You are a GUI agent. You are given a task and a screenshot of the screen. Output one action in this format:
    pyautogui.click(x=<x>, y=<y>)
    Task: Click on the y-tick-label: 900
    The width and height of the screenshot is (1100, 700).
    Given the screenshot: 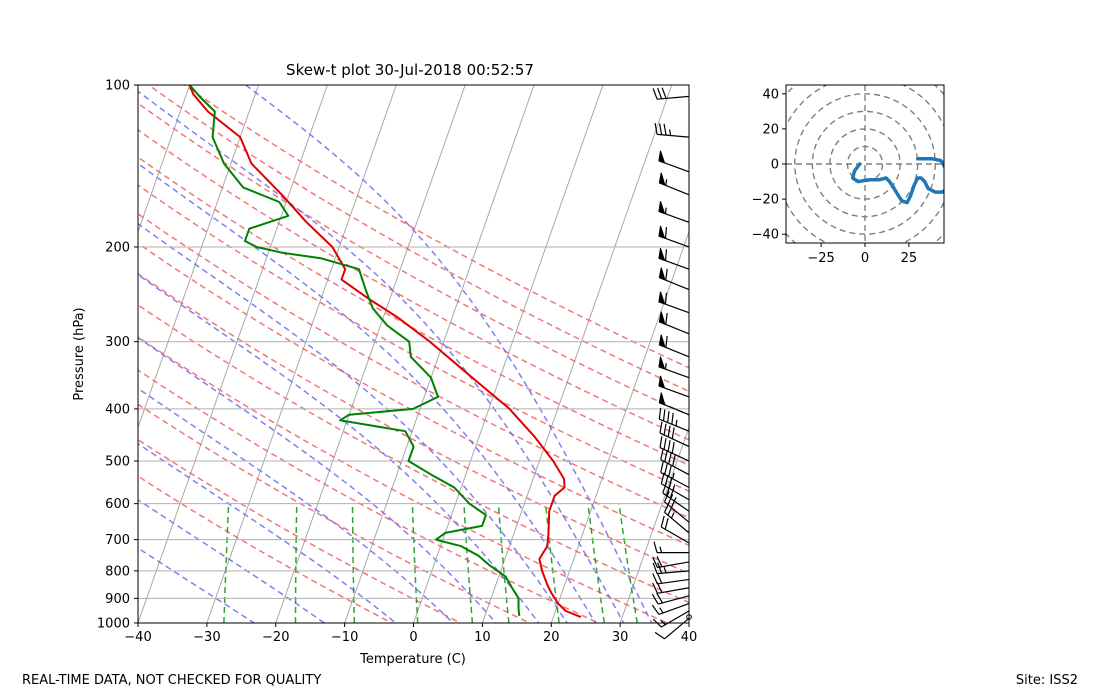 What is the action you would take?
    pyautogui.click(x=117, y=599)
    